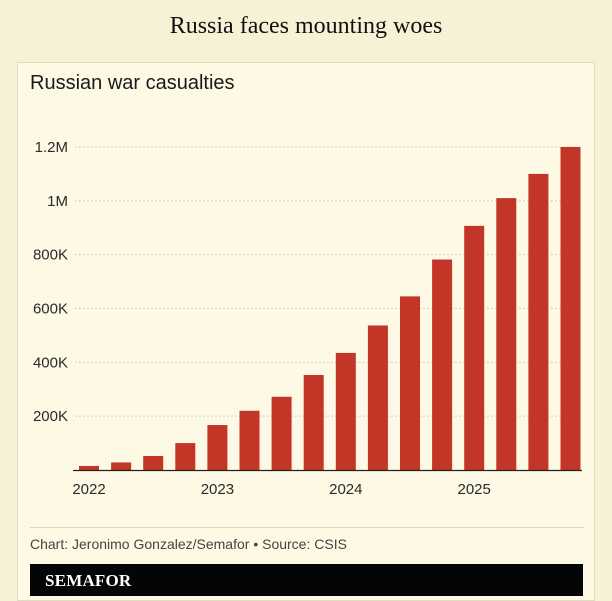  I want to click on x-tick-label: 2023, so click(217, 489).